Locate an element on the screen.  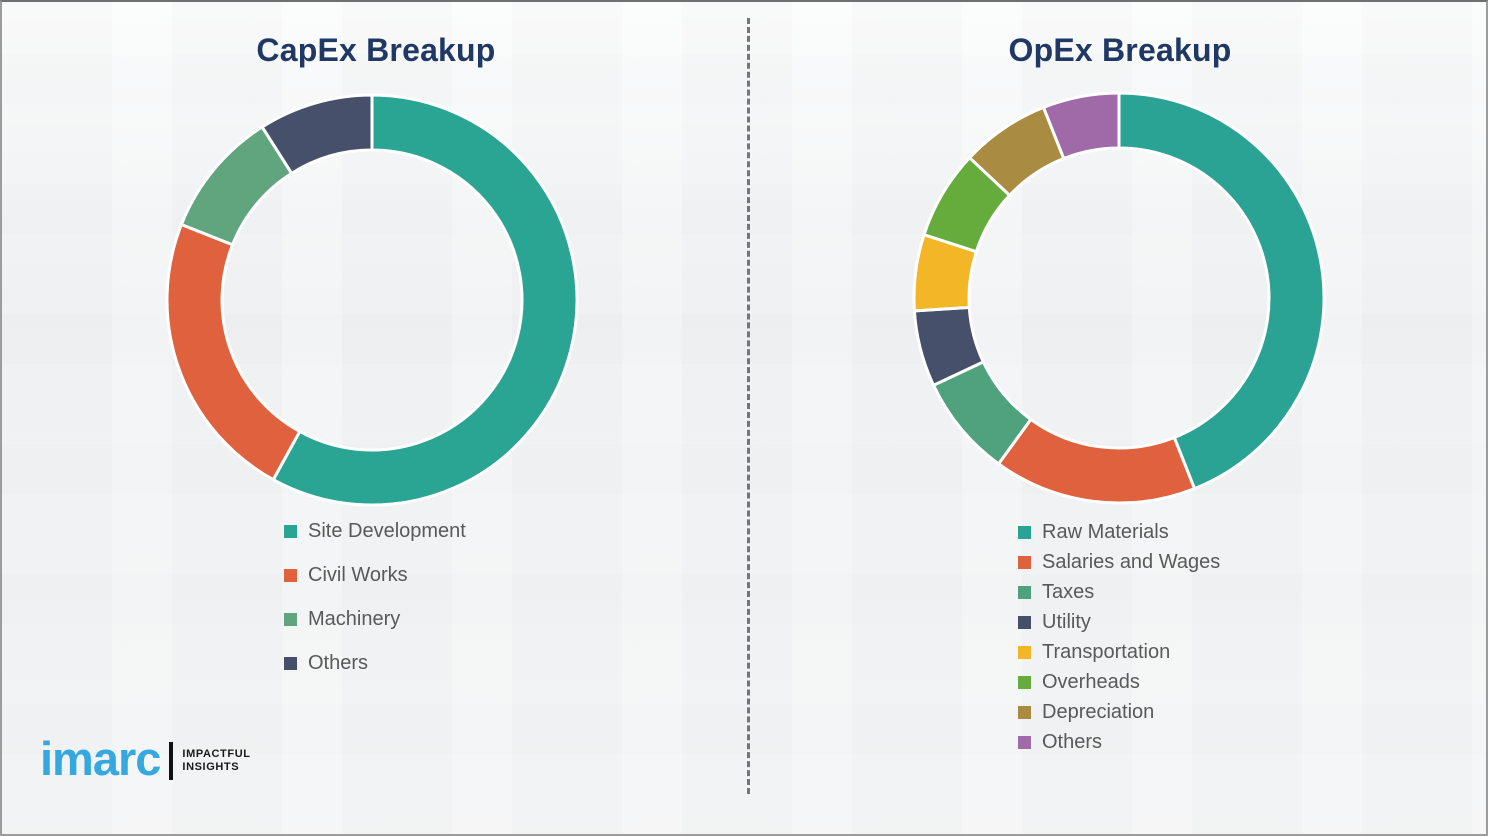
tagline-line2: INSIGHTS is located at coordinates (211, 766).